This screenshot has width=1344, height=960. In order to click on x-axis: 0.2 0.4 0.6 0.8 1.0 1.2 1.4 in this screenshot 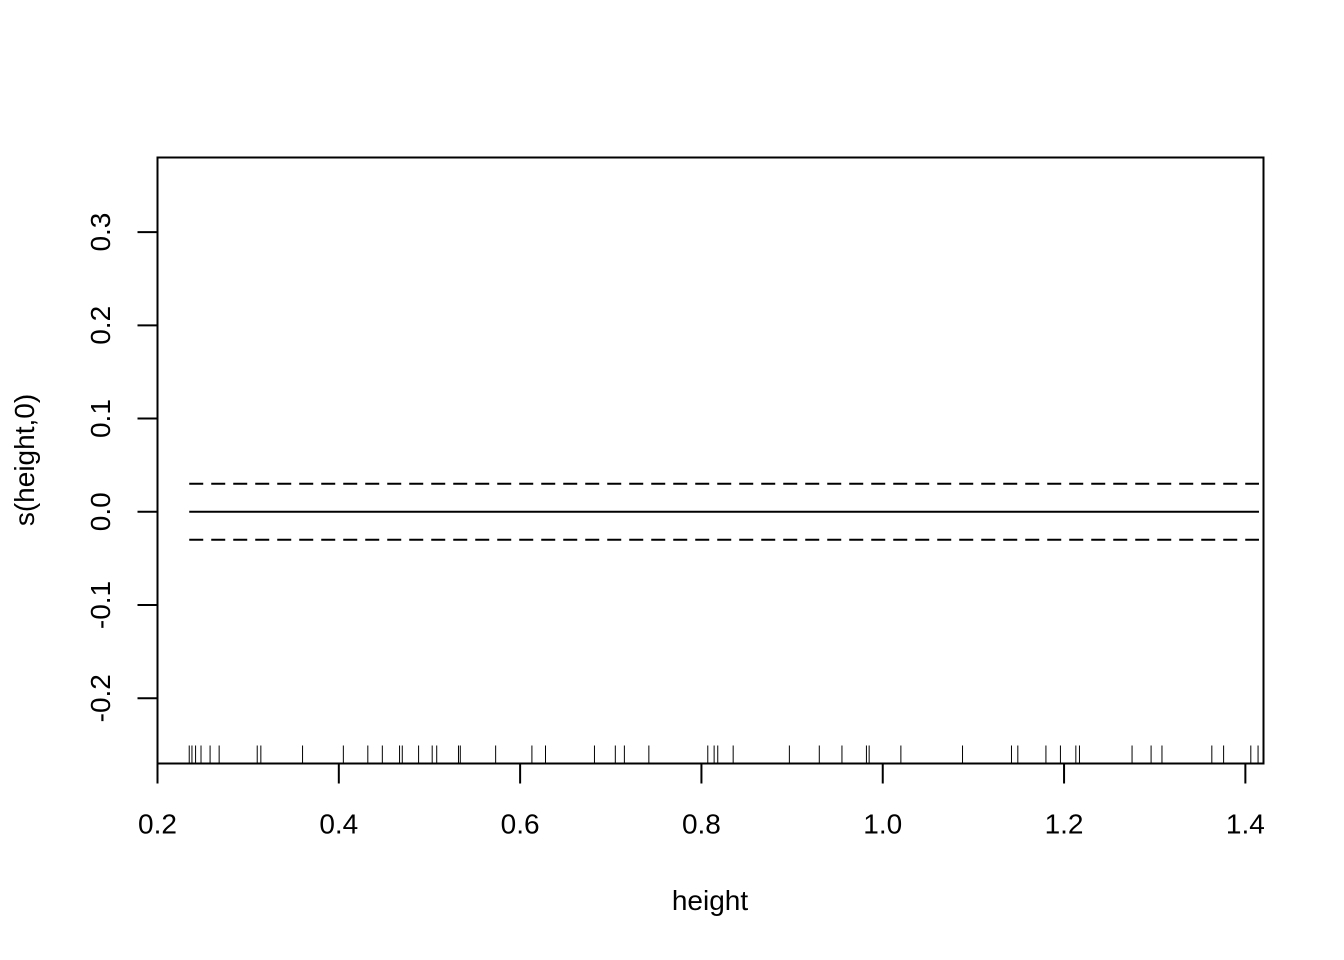, I will do `click(701, 801)`.